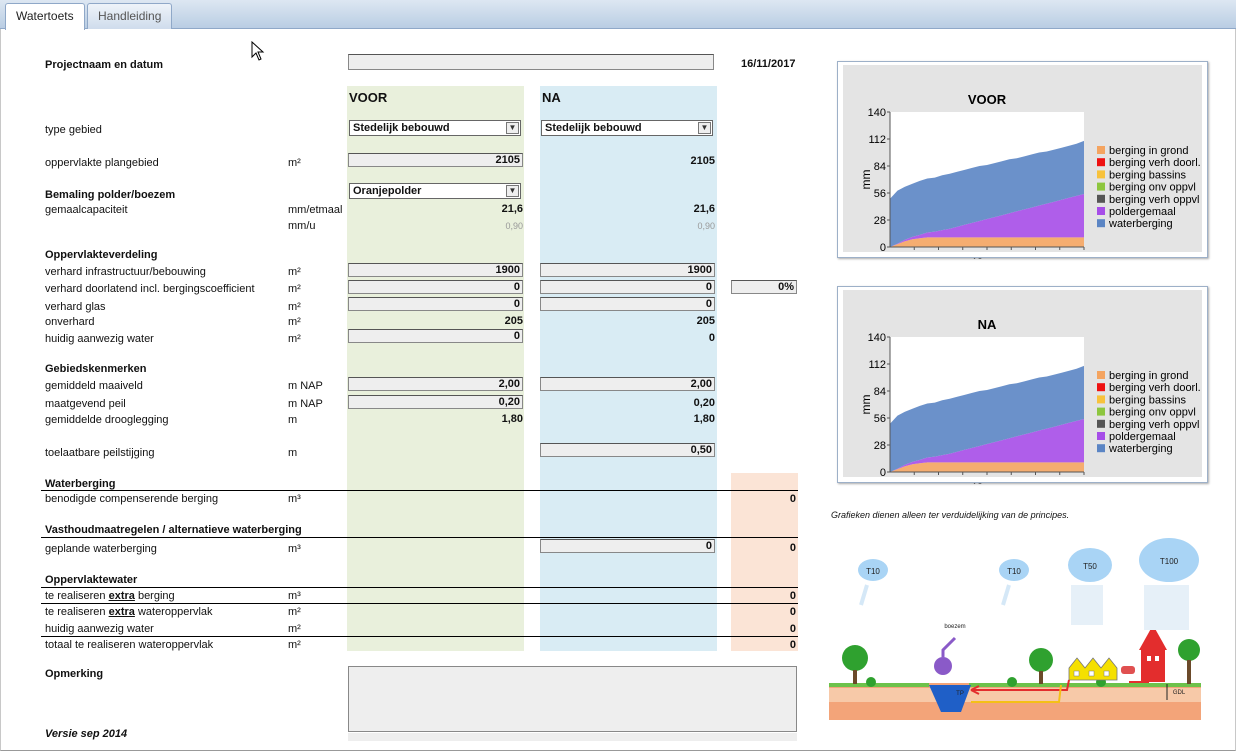 The width and height of the screenshot is (1236, 753). I want to click on na-column, so click(628, 368).